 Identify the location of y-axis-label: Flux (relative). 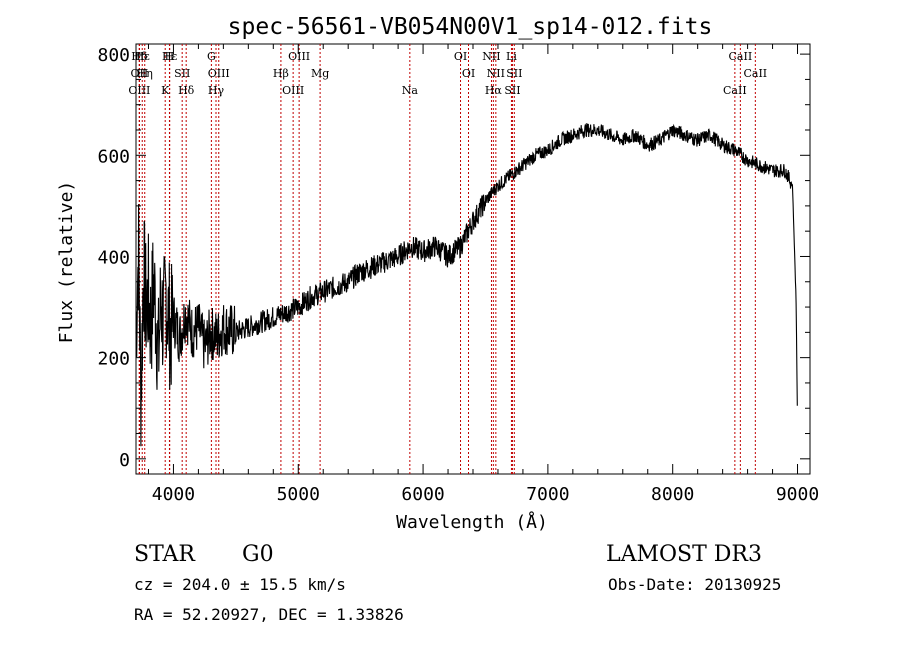
(66, 262).